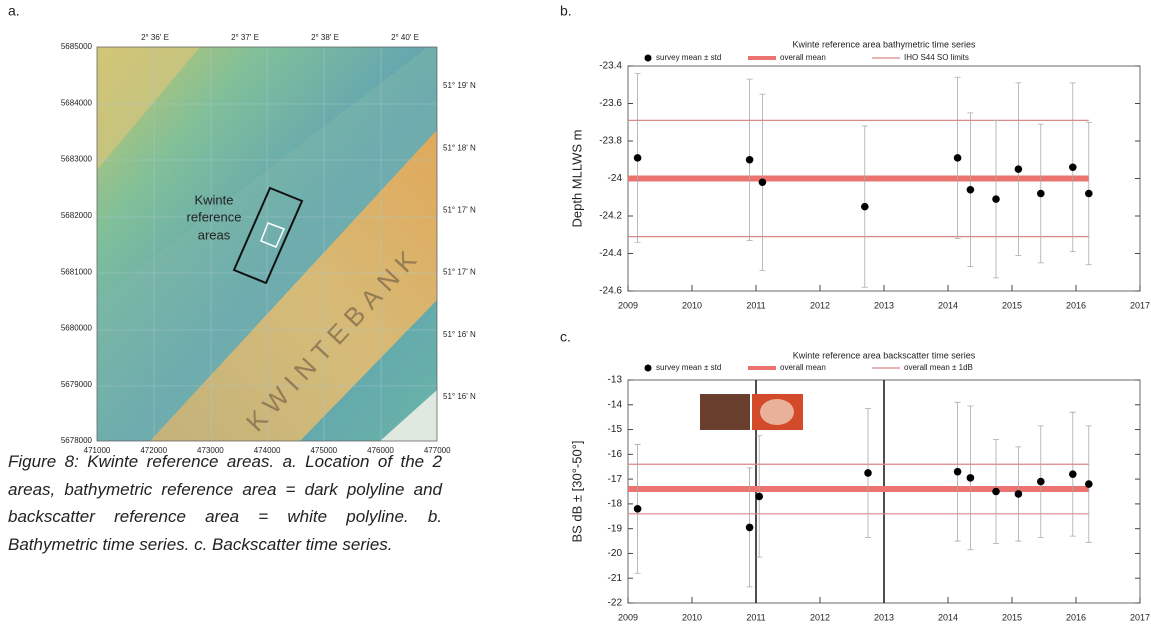 This screenshot has width=1151, height=634. Describe the element at coordinates (97, 450) in the screenshot. I see `map-bottom-tick: 471000` at that location.